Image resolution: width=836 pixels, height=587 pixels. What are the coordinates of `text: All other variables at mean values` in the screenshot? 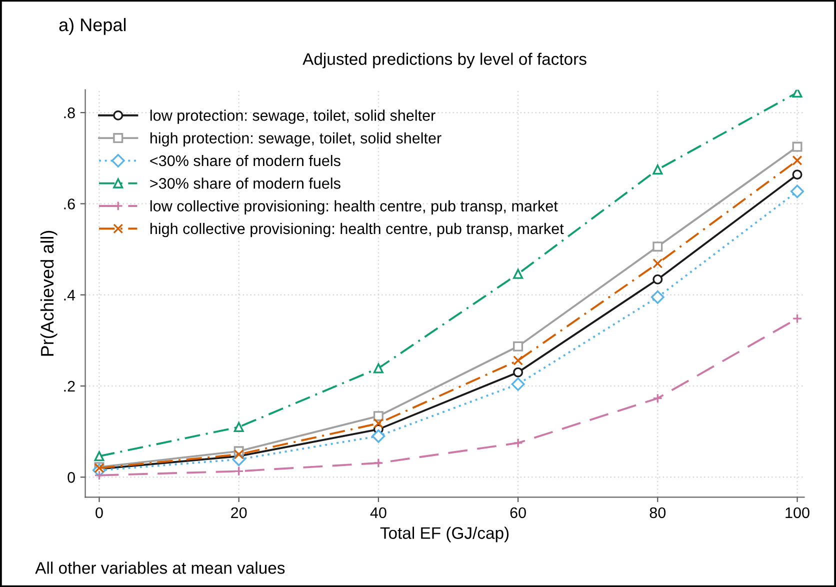 It's located at (160, 568).